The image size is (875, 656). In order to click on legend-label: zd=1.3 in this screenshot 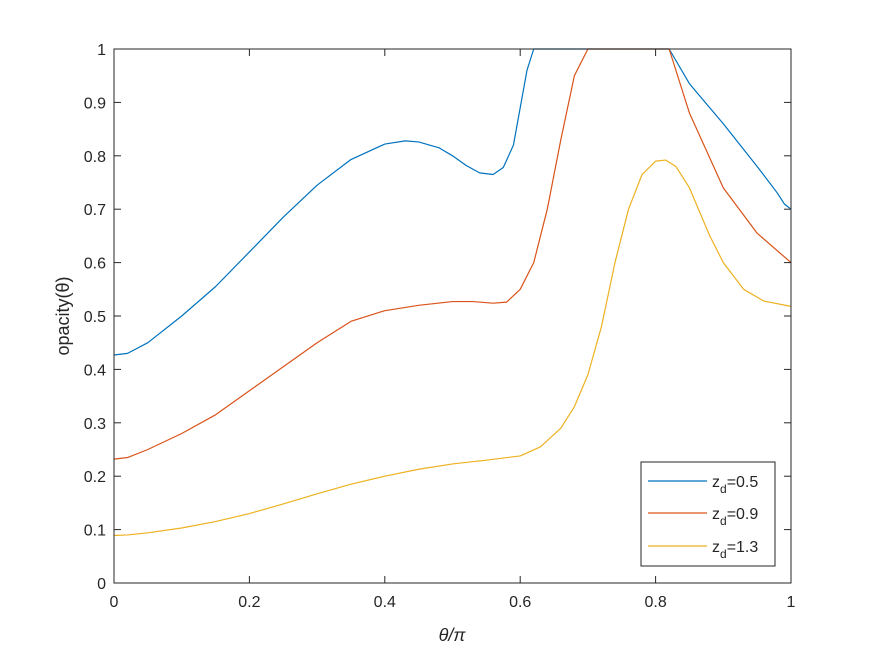, I will do `click(735, 550)`.